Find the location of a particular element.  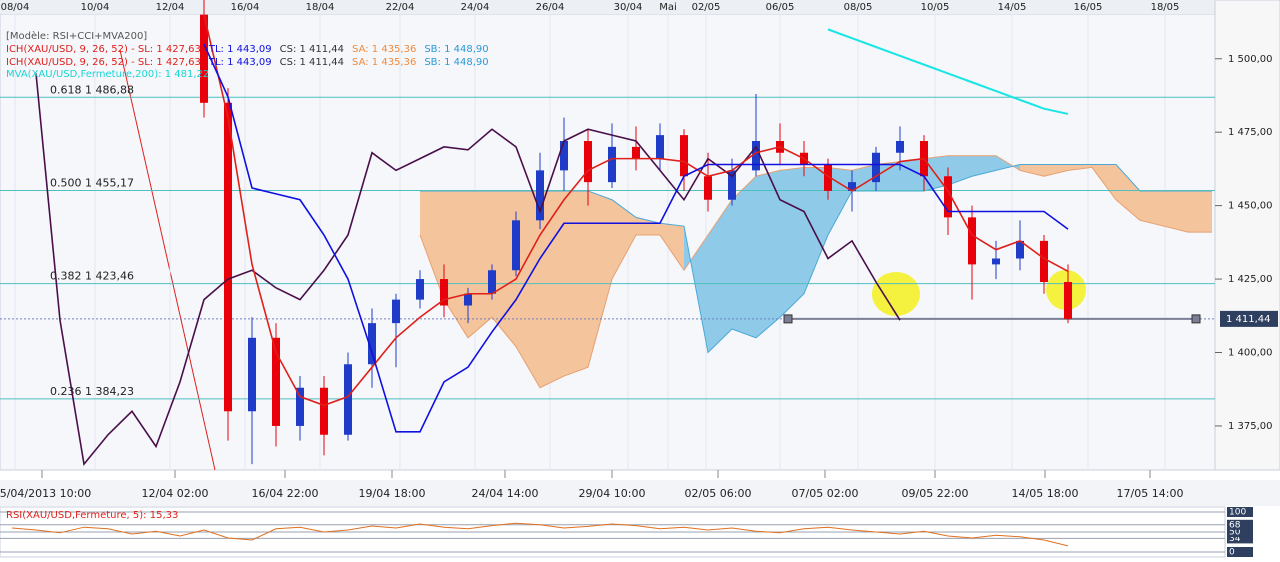

fib-label: 0.618 1 486,88 is located at coordinates (92, 89).